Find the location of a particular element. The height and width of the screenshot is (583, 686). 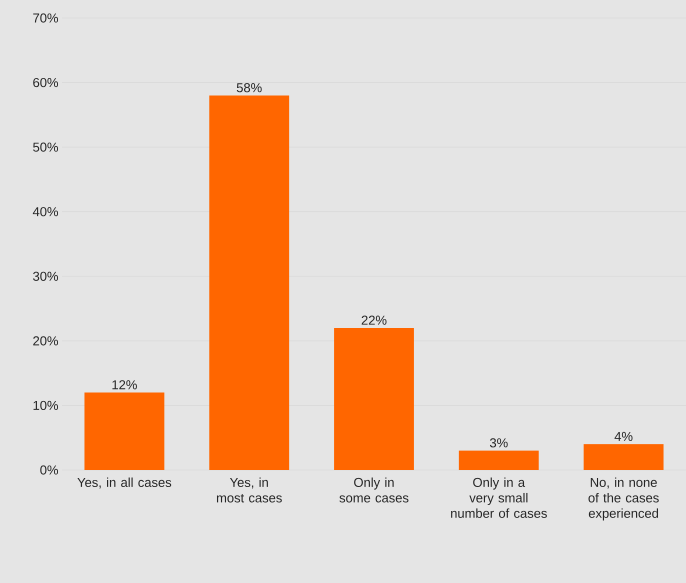

data-label: 3% is located at coordinates (499, 443).